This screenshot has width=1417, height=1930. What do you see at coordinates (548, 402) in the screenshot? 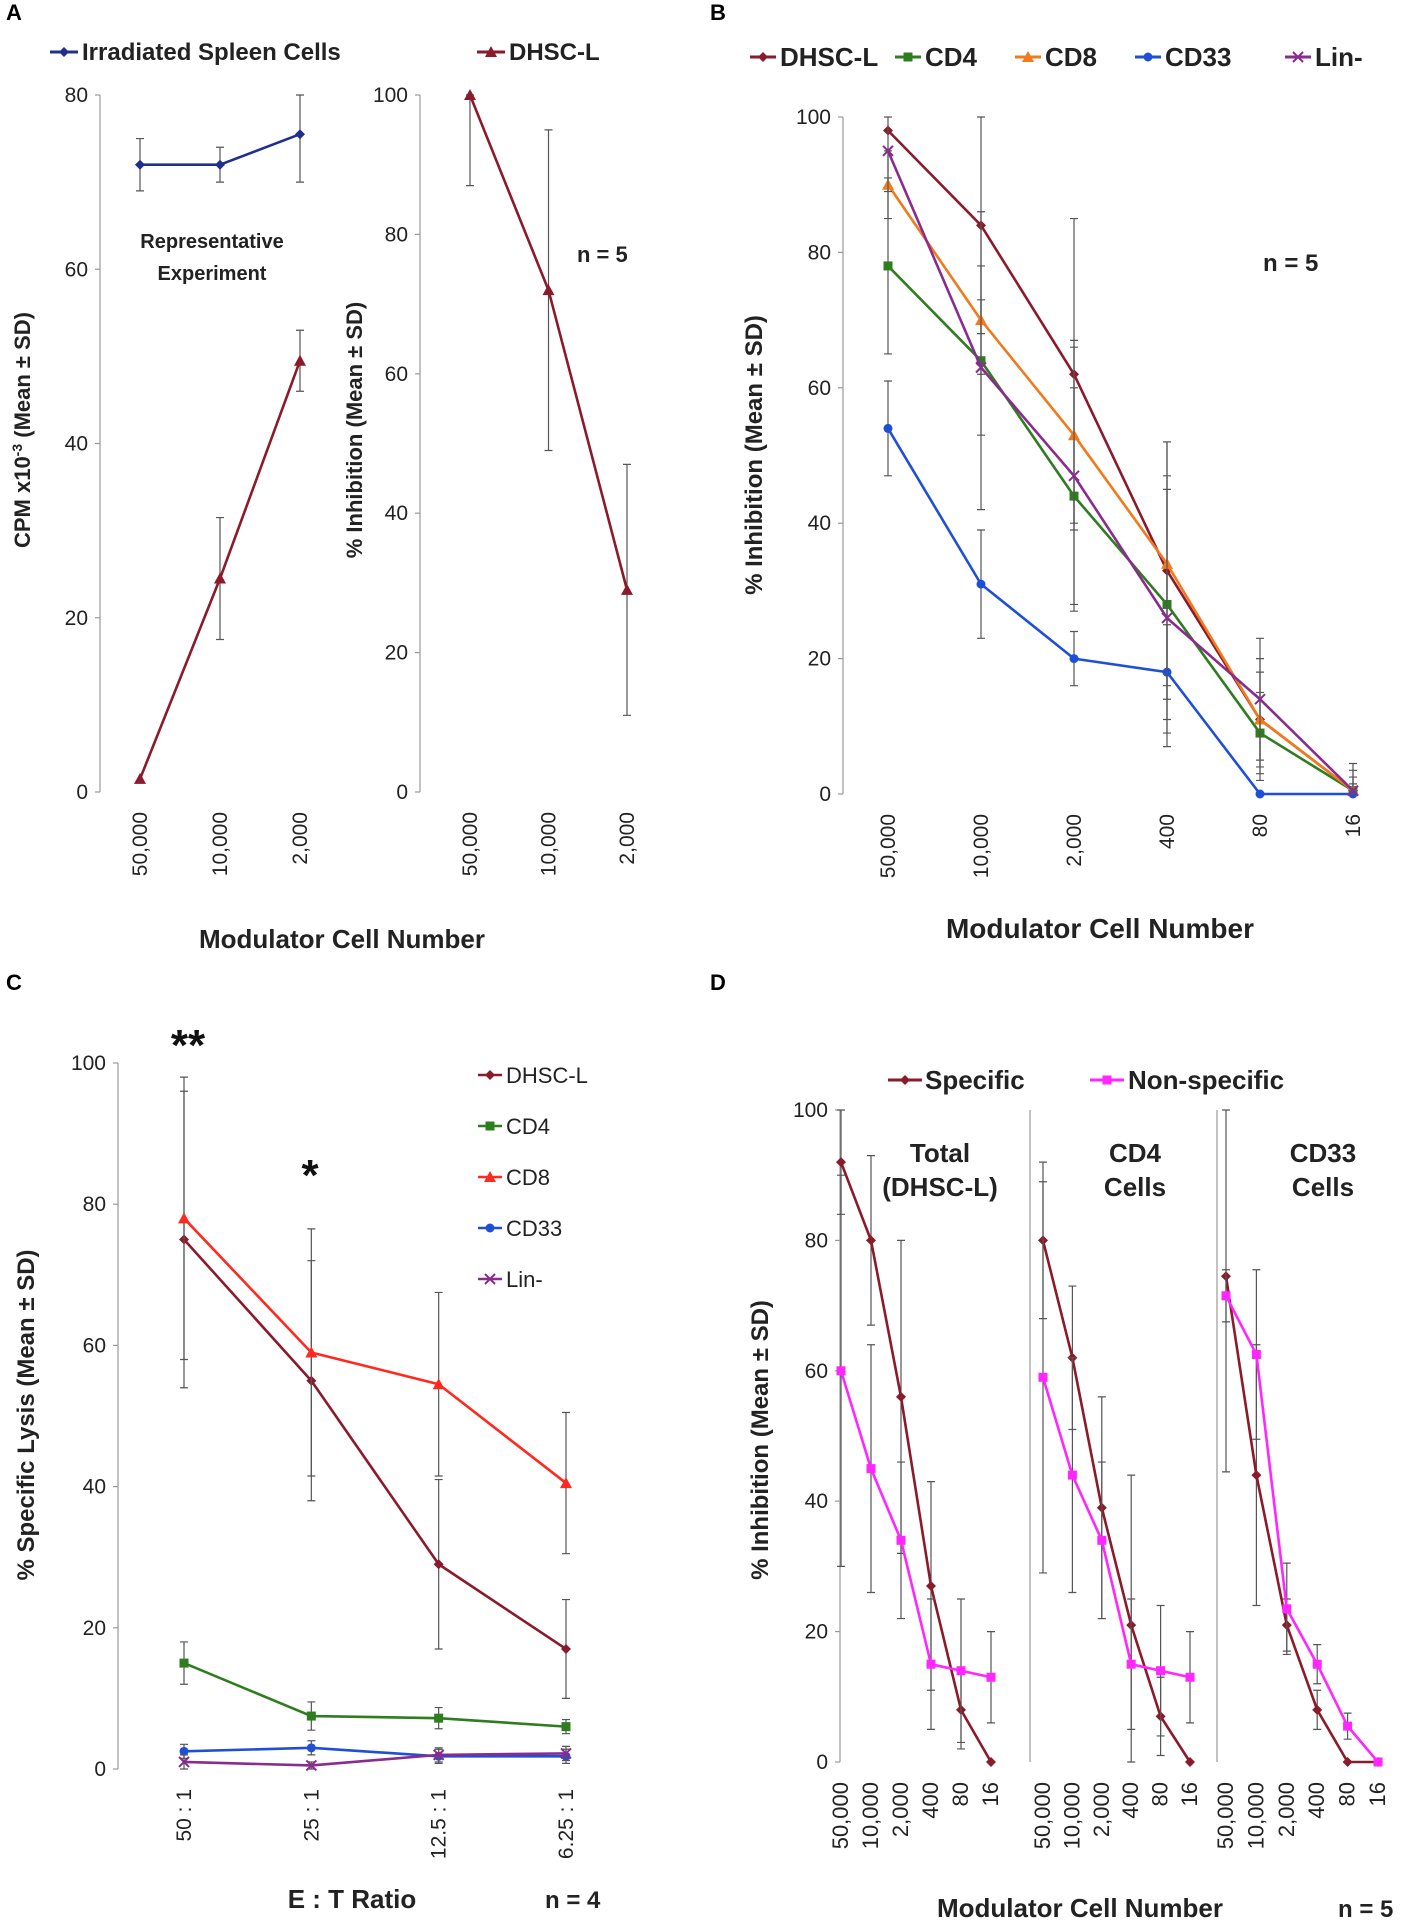
I see `a2-series-dhsc-l` at bounding box center [548, 402].